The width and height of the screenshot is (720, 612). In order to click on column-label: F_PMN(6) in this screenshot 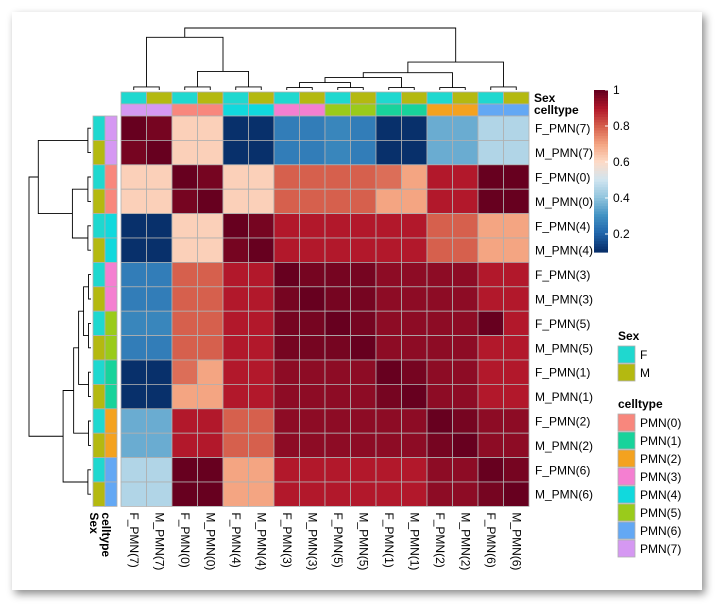, I will do `click(491, 539)`.